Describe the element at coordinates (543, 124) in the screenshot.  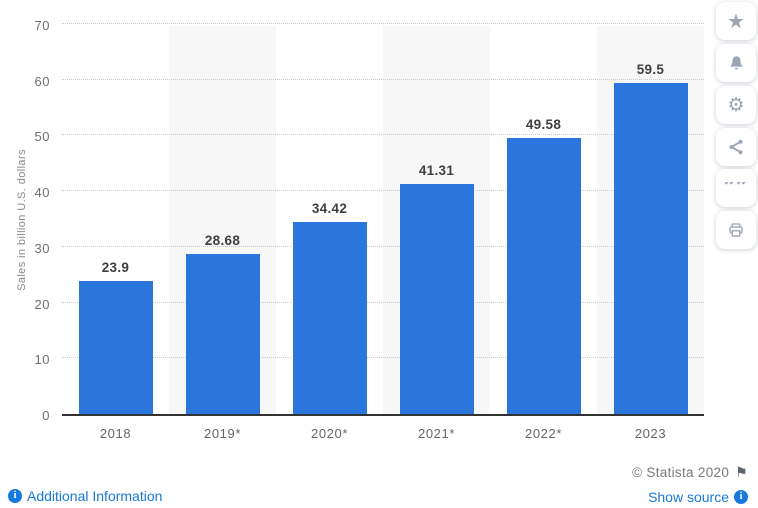
I see `bar-value-label: 49.58` at that location.